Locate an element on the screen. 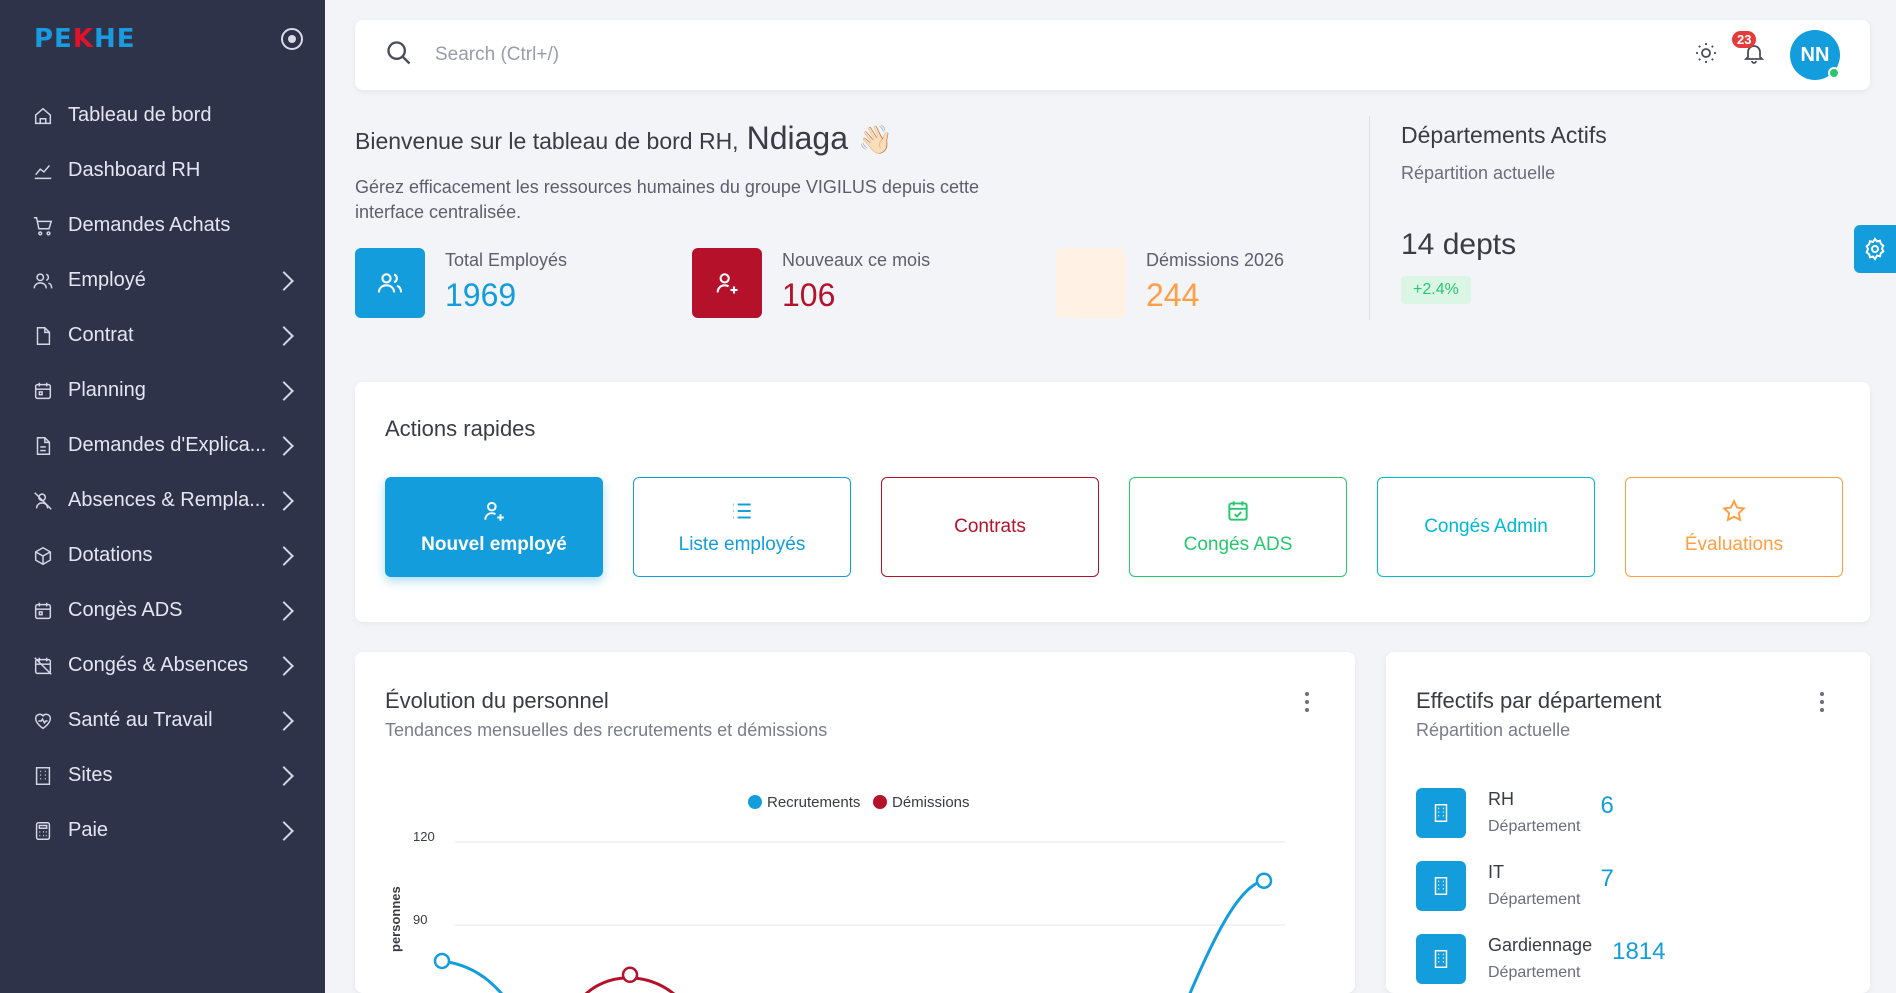 This screenshot has width=1896, height=993. conges-admin-button: Congés Admin is located at coordinates (1486, 527).